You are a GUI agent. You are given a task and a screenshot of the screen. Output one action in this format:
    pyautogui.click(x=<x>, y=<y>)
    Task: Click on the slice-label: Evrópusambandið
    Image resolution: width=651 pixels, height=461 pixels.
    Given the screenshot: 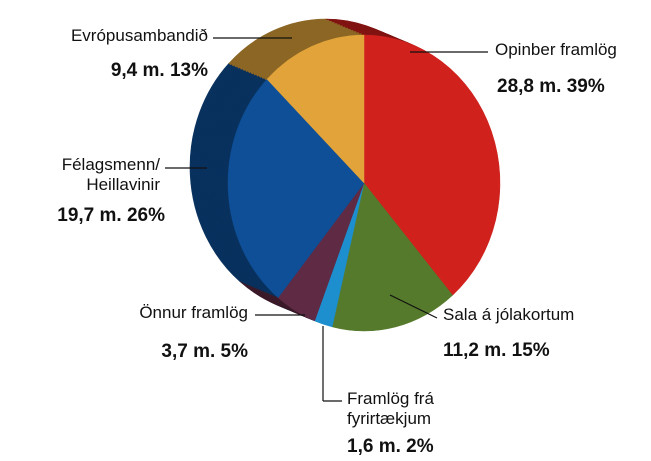 What is the action you would take?
    pyautogui.click(x=139, y=35)
    